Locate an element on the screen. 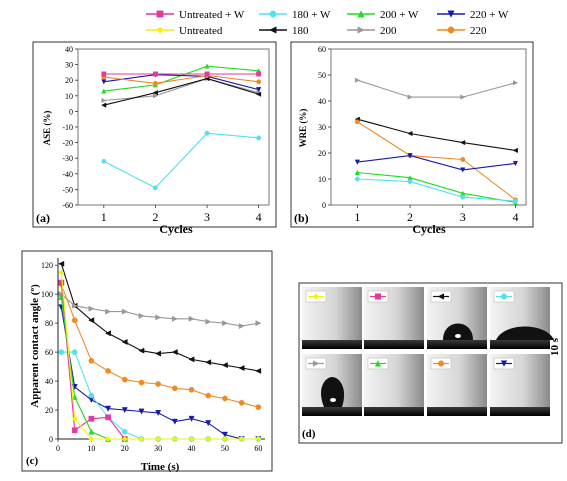 The height and width of the screenshot is (481, 567). x-tick-label: 0 is located at coordinates (58, 448).